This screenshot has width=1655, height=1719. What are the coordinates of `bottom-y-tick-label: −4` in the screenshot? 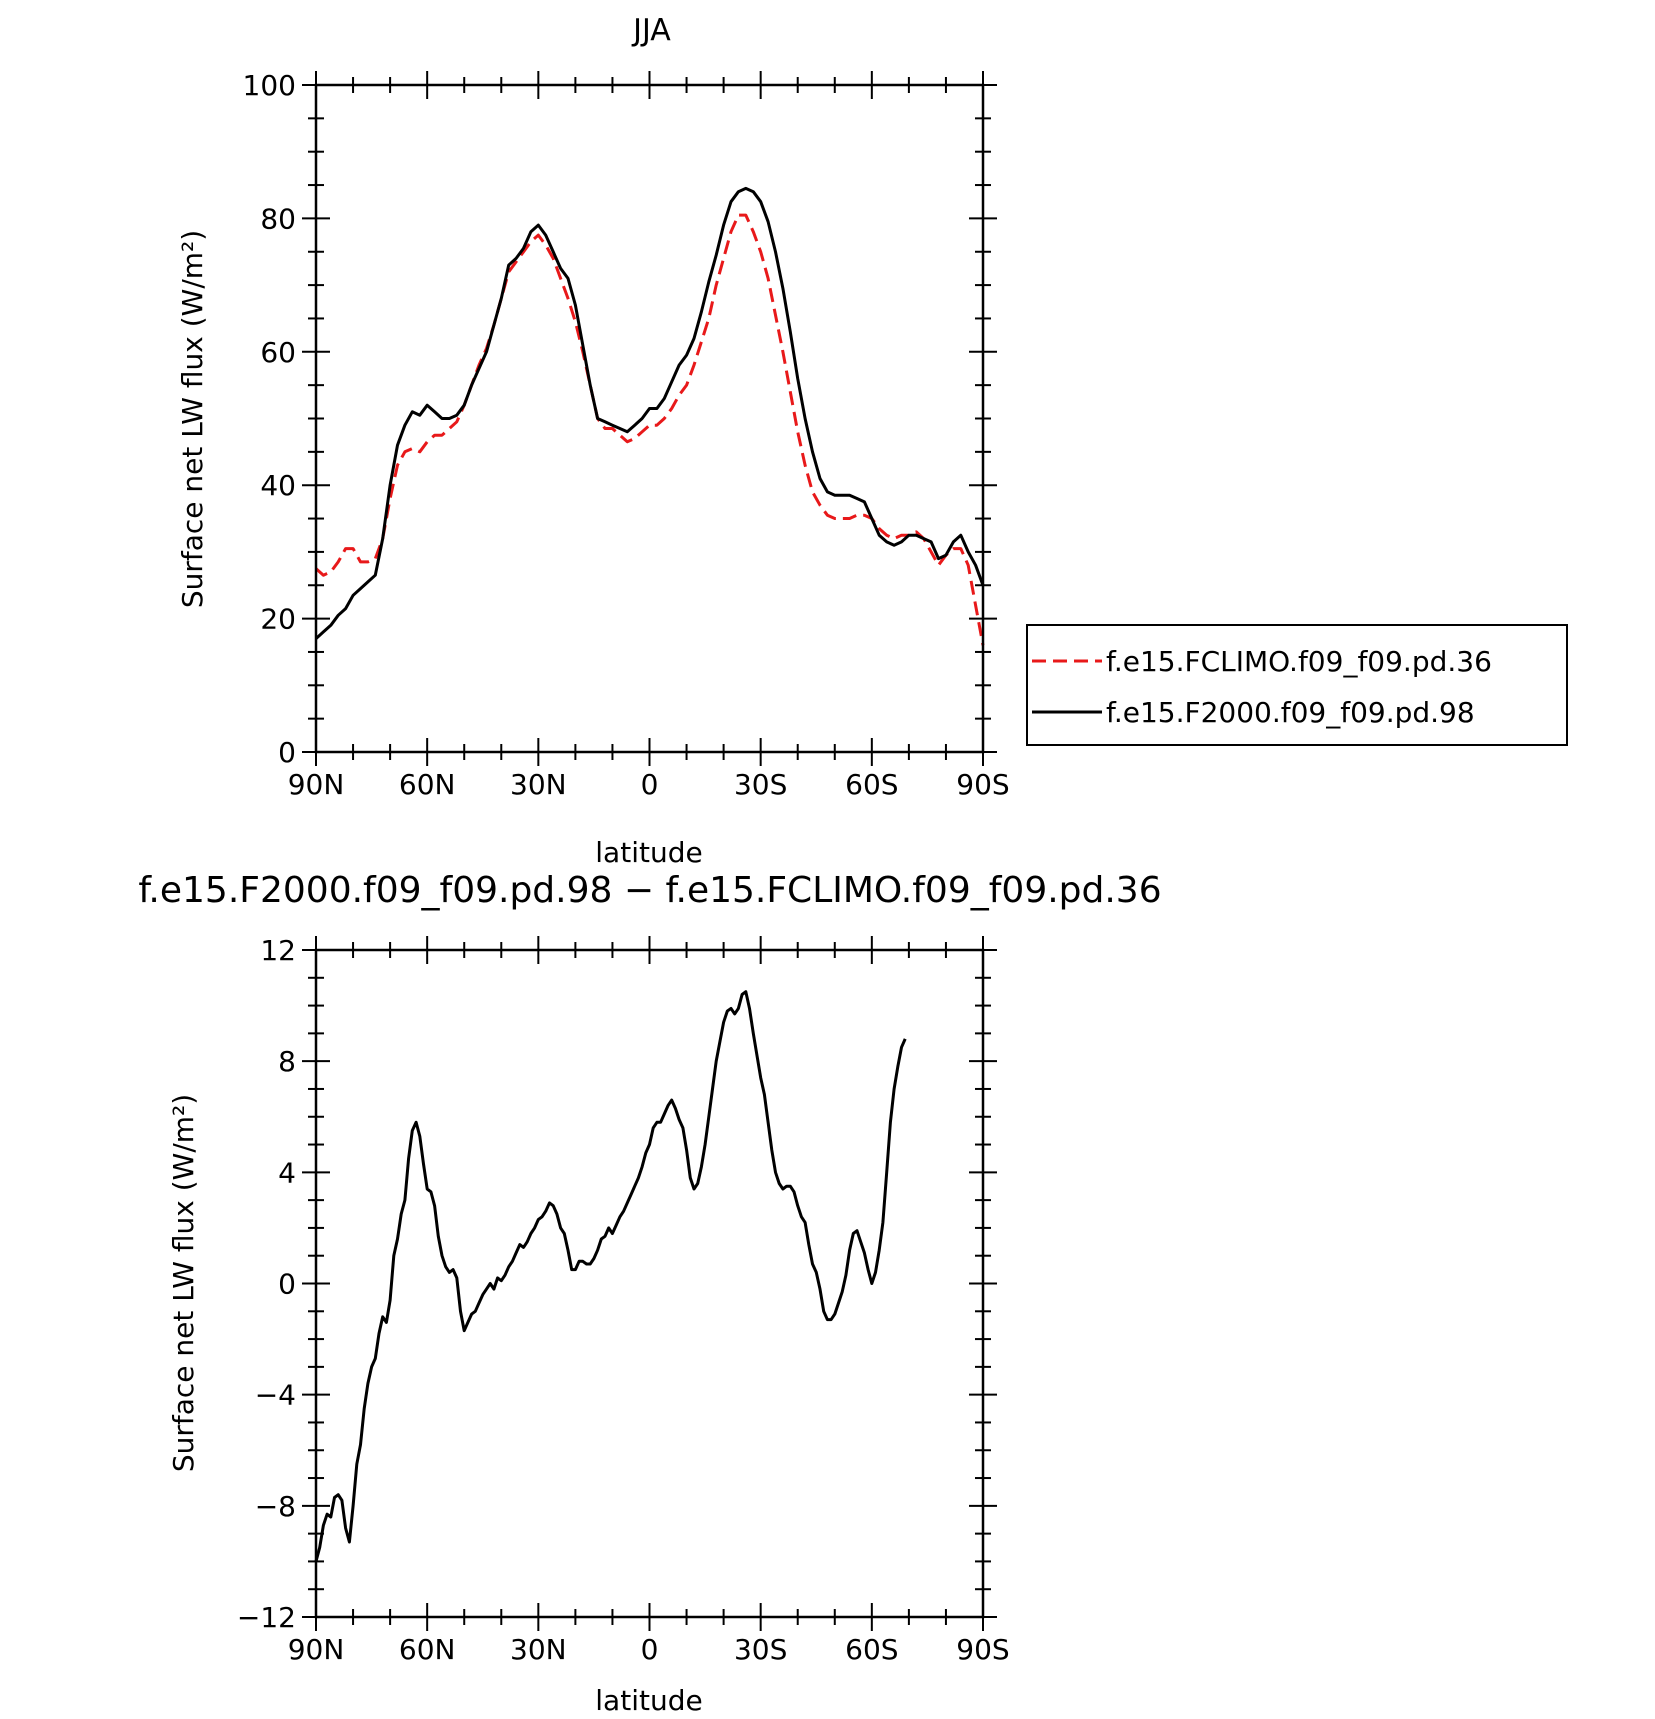 It's located at (275, 1395).